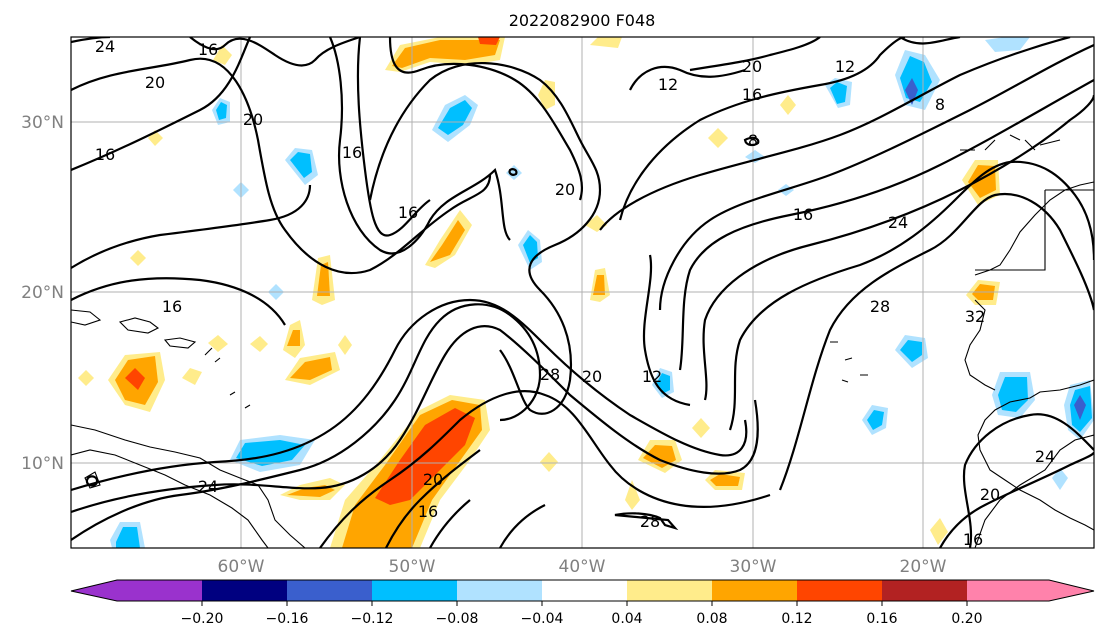  I want to click on colorbar-extend-min, so click(94, 590).